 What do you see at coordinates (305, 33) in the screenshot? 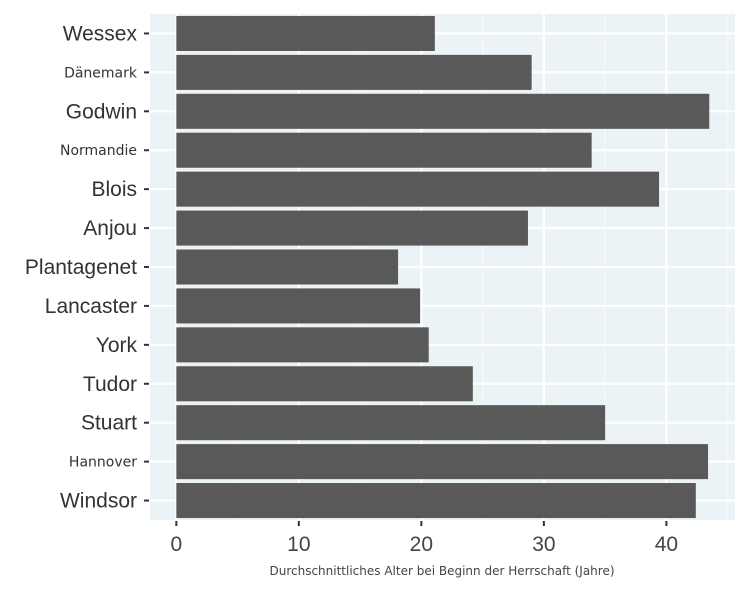
I see `bar-wessex` at bounding box center [305, 33].